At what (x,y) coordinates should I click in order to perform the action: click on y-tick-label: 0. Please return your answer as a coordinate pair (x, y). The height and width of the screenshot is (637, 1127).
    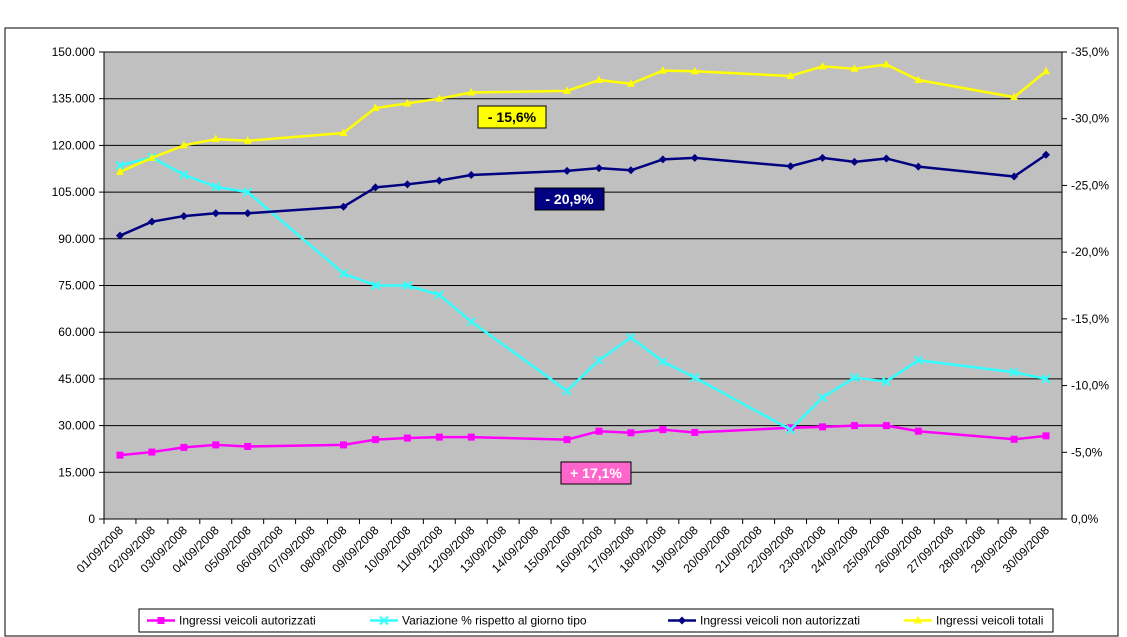
    Looking at the image, I should click on (91, 519).